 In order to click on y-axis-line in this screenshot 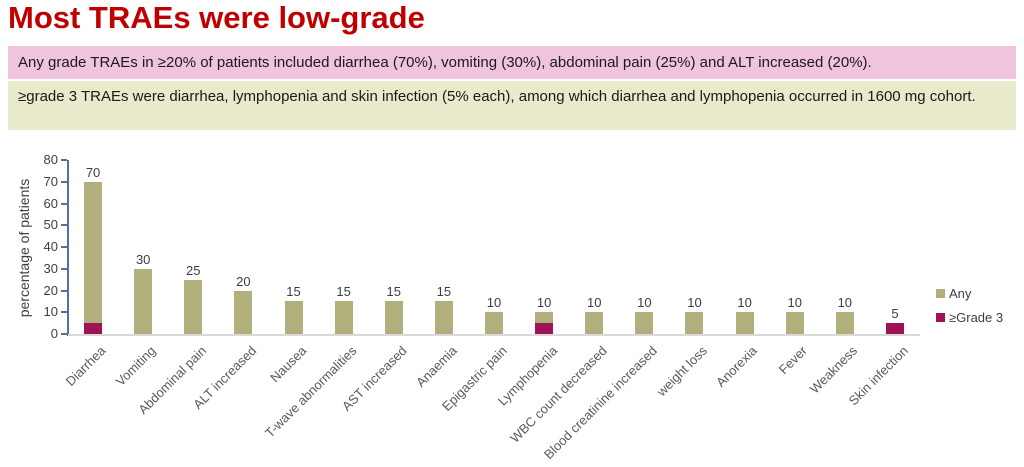, I will do `click(68, 248)`.